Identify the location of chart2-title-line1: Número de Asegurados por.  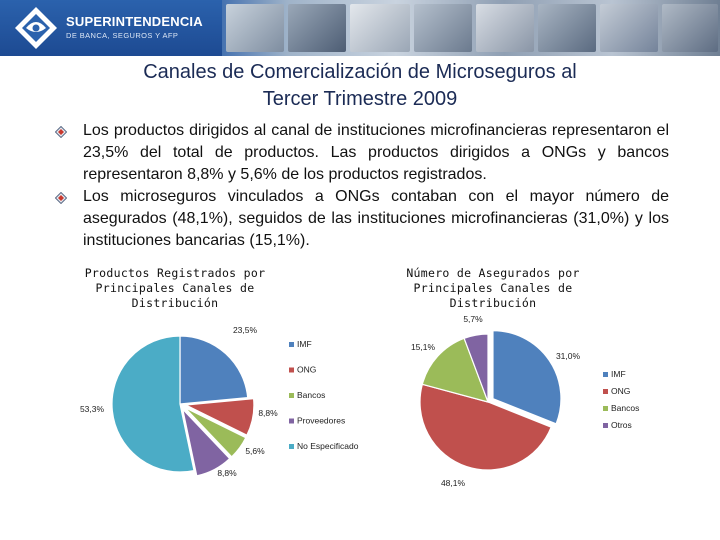
(493, 273).